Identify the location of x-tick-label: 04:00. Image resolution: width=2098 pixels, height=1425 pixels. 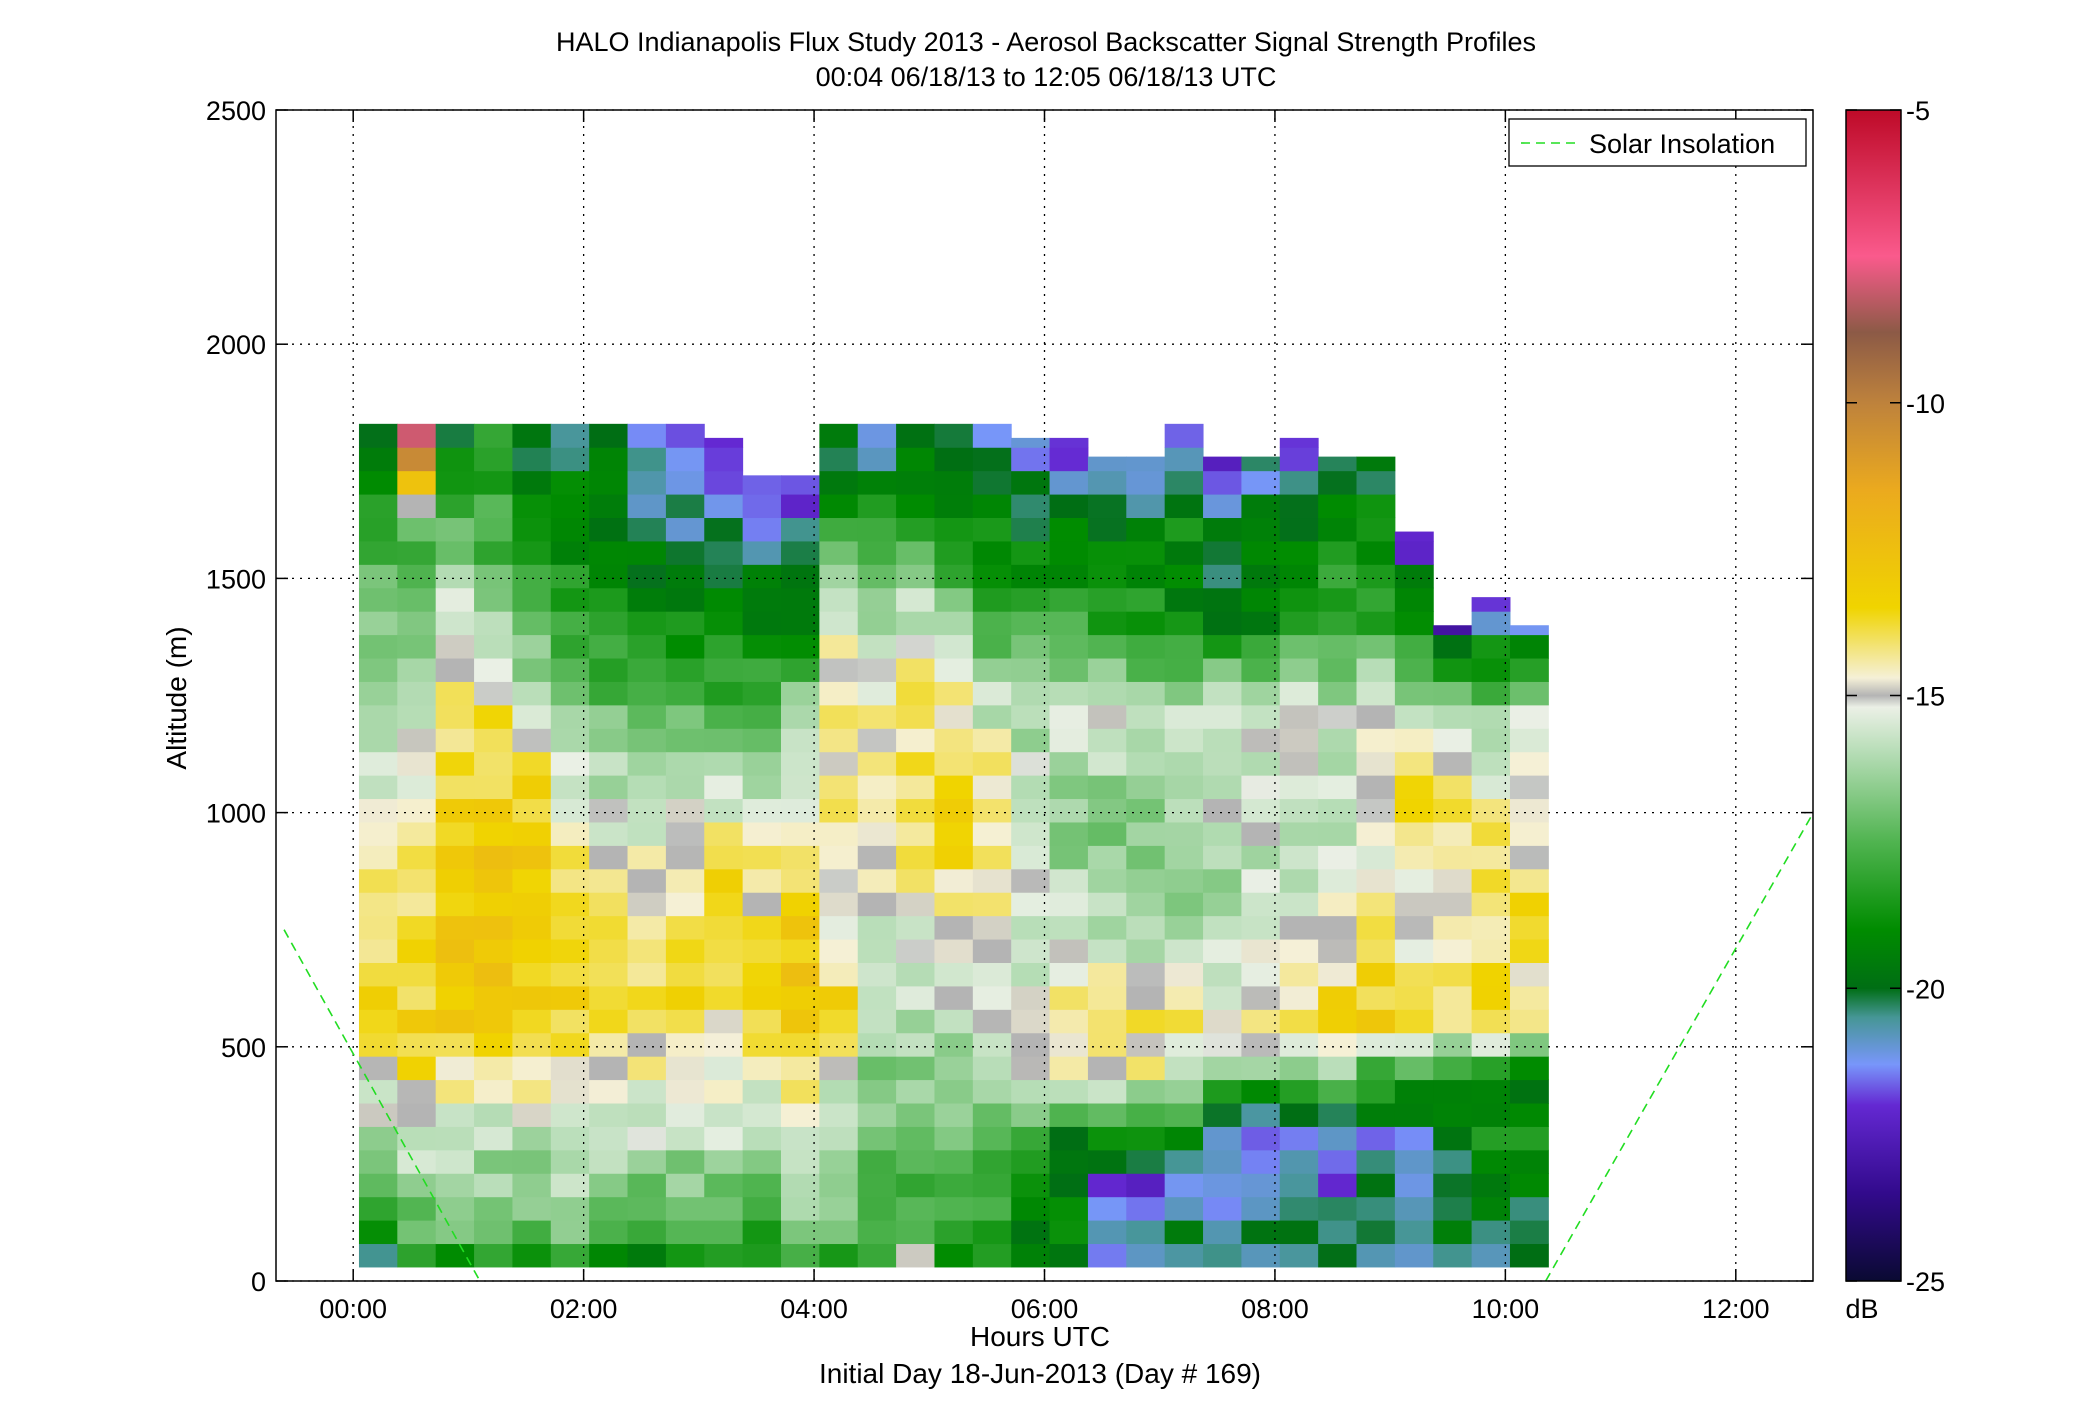
(814, 1309).